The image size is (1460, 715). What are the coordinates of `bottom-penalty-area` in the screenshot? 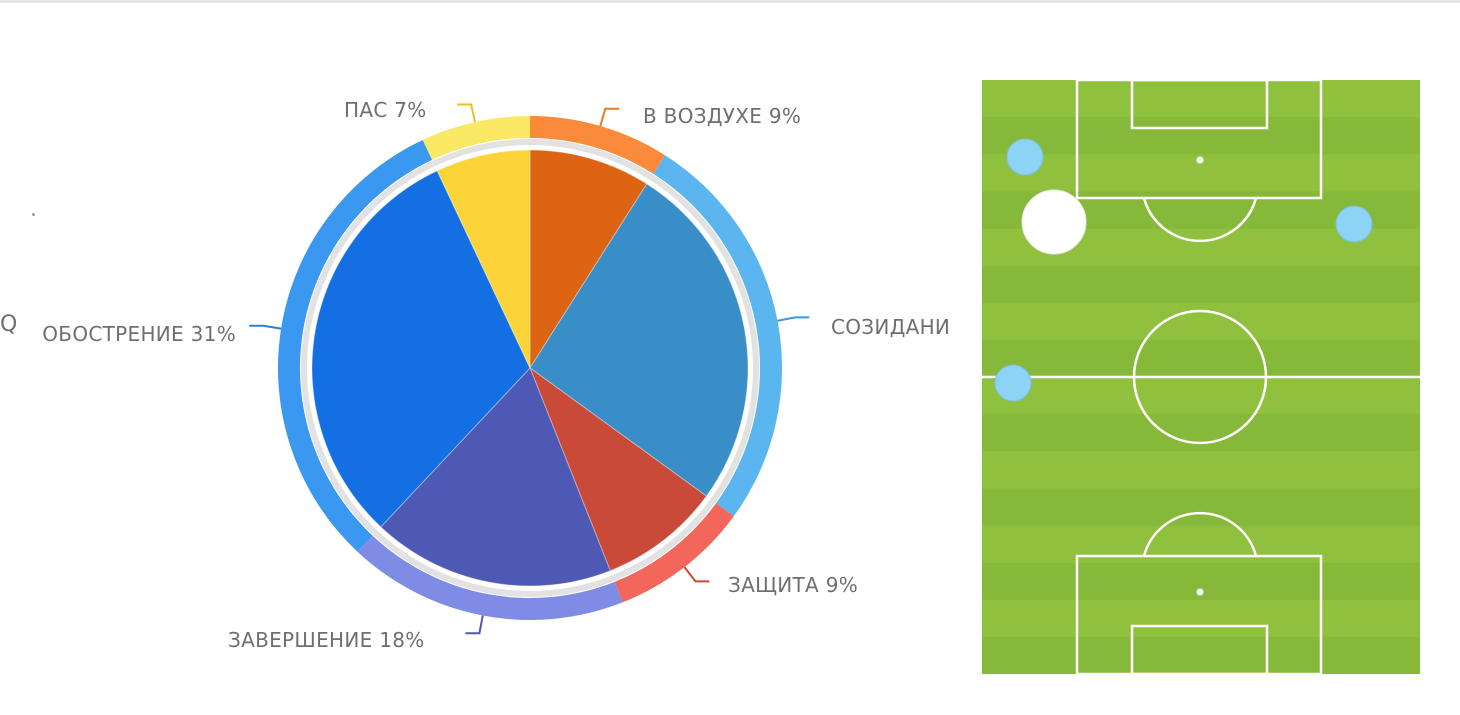 It's located at (1199, 614).